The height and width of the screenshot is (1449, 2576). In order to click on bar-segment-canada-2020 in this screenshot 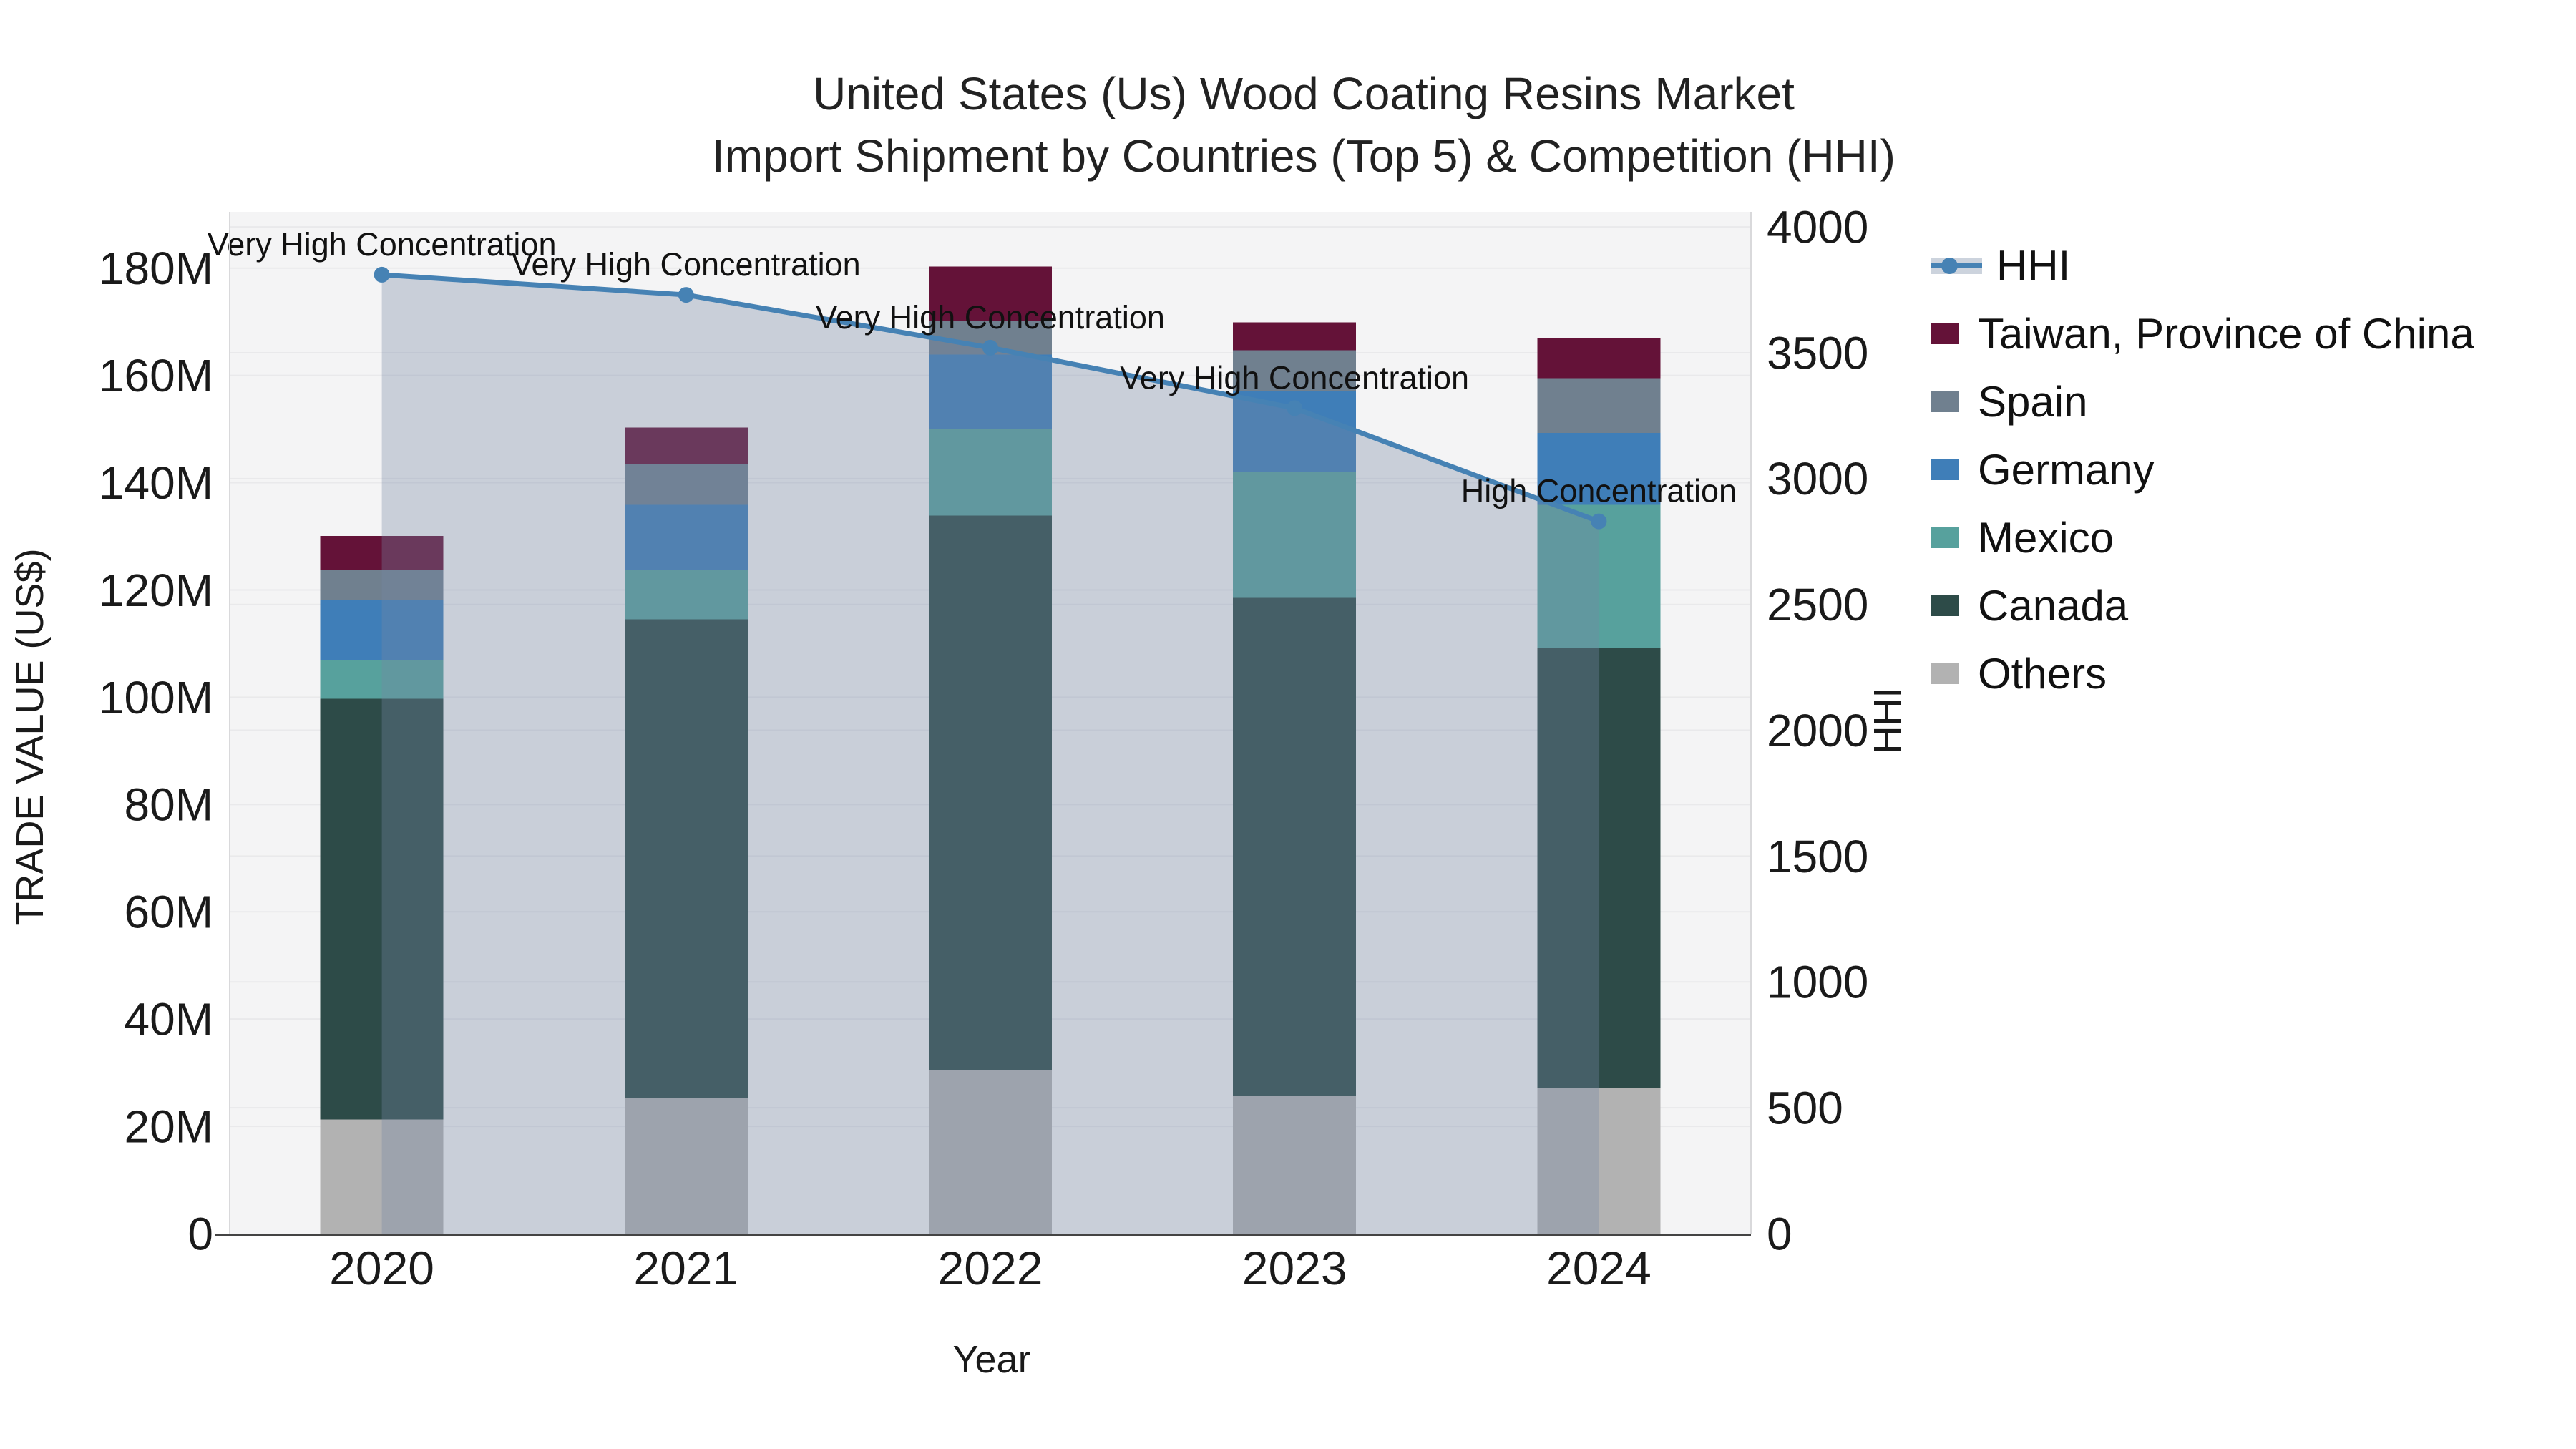, I will do `click(382, 909)`.